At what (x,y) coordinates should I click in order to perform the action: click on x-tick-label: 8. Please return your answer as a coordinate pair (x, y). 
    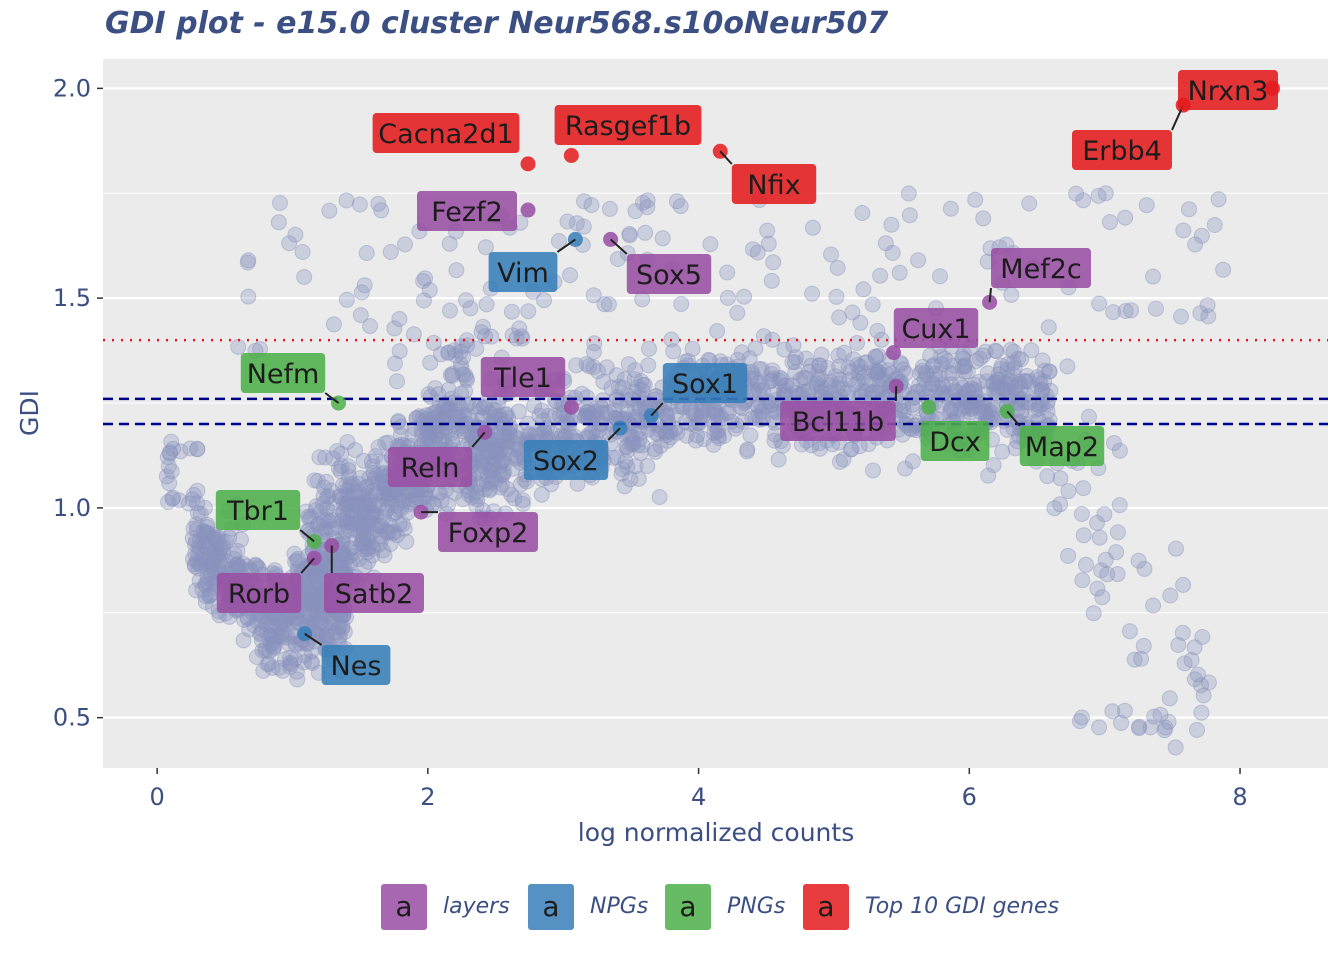
    Looking at the image, I should click on (1239, 797).